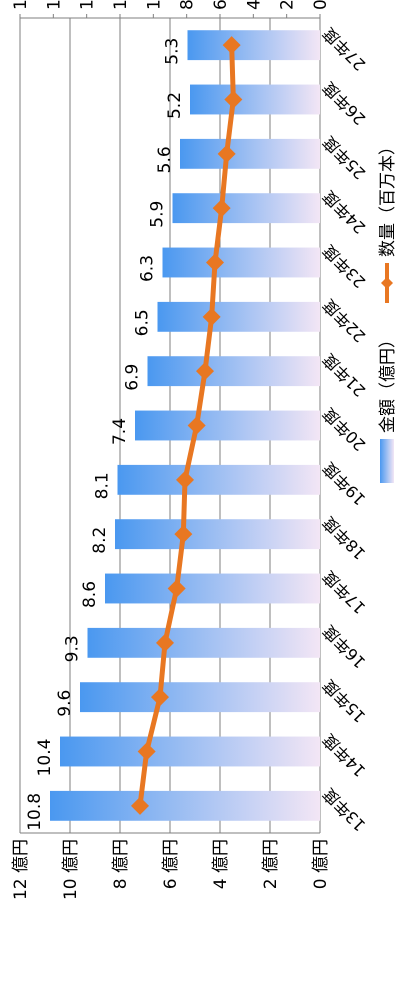 The height and width of the screenshot is (993, 417). Describe the element at coordinates (21, 869) in the screenshot. I see `left-axis-tick-label: 12 億円` at that location.